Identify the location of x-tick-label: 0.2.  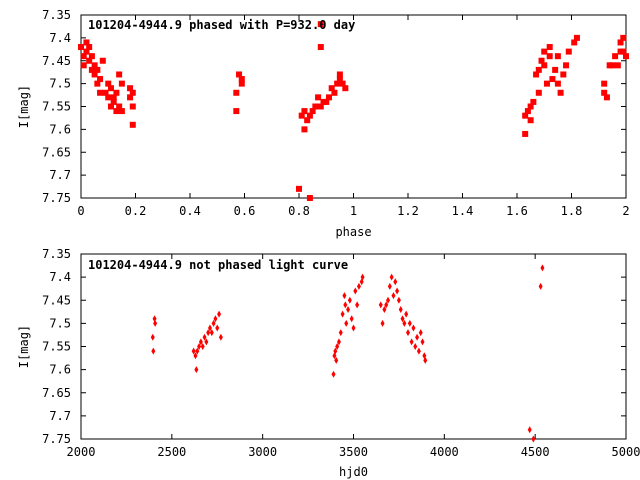
(136, 211).